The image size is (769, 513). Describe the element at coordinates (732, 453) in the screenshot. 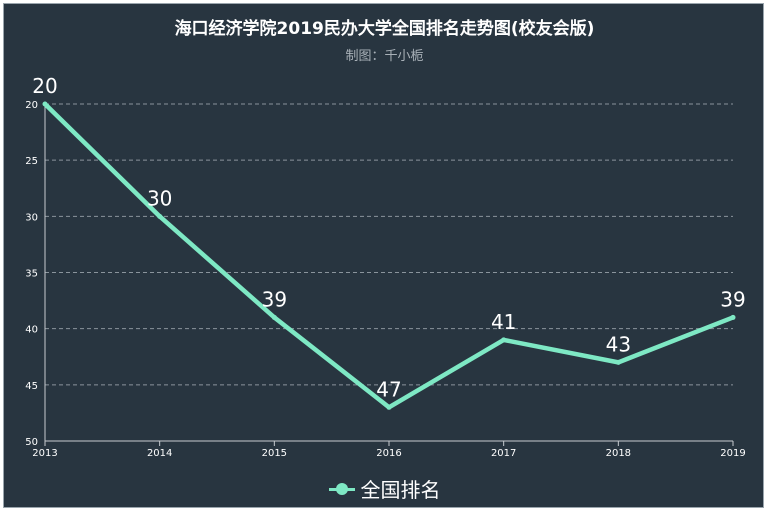

I see `x-tick-label: 2019` at that location.